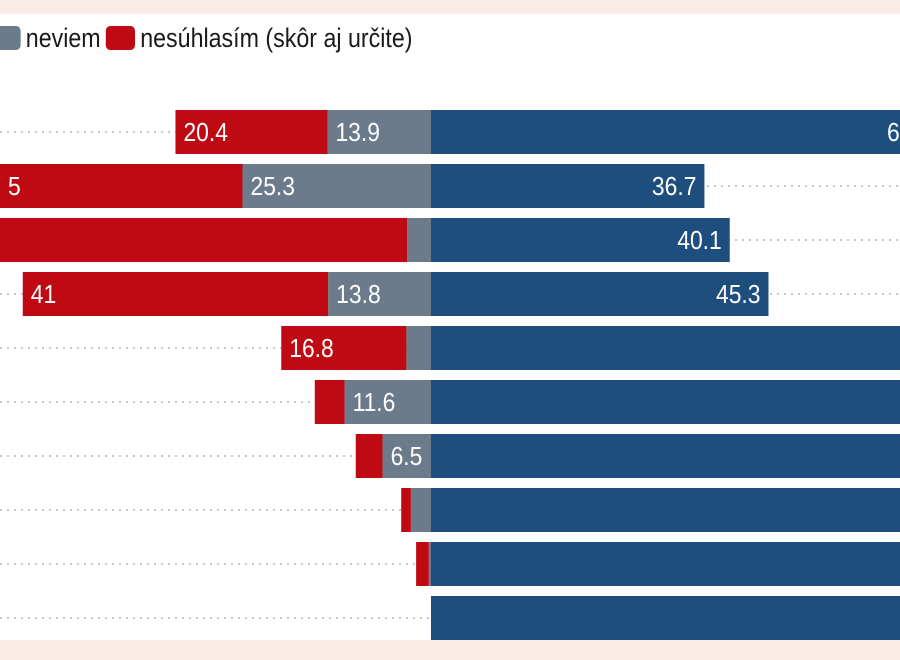 The width and height of the screenshot is (900, 660). Describe the element at coordinates (374, 403) in the screenshot. I see `bar-label-neviem: 11.6` at that location.